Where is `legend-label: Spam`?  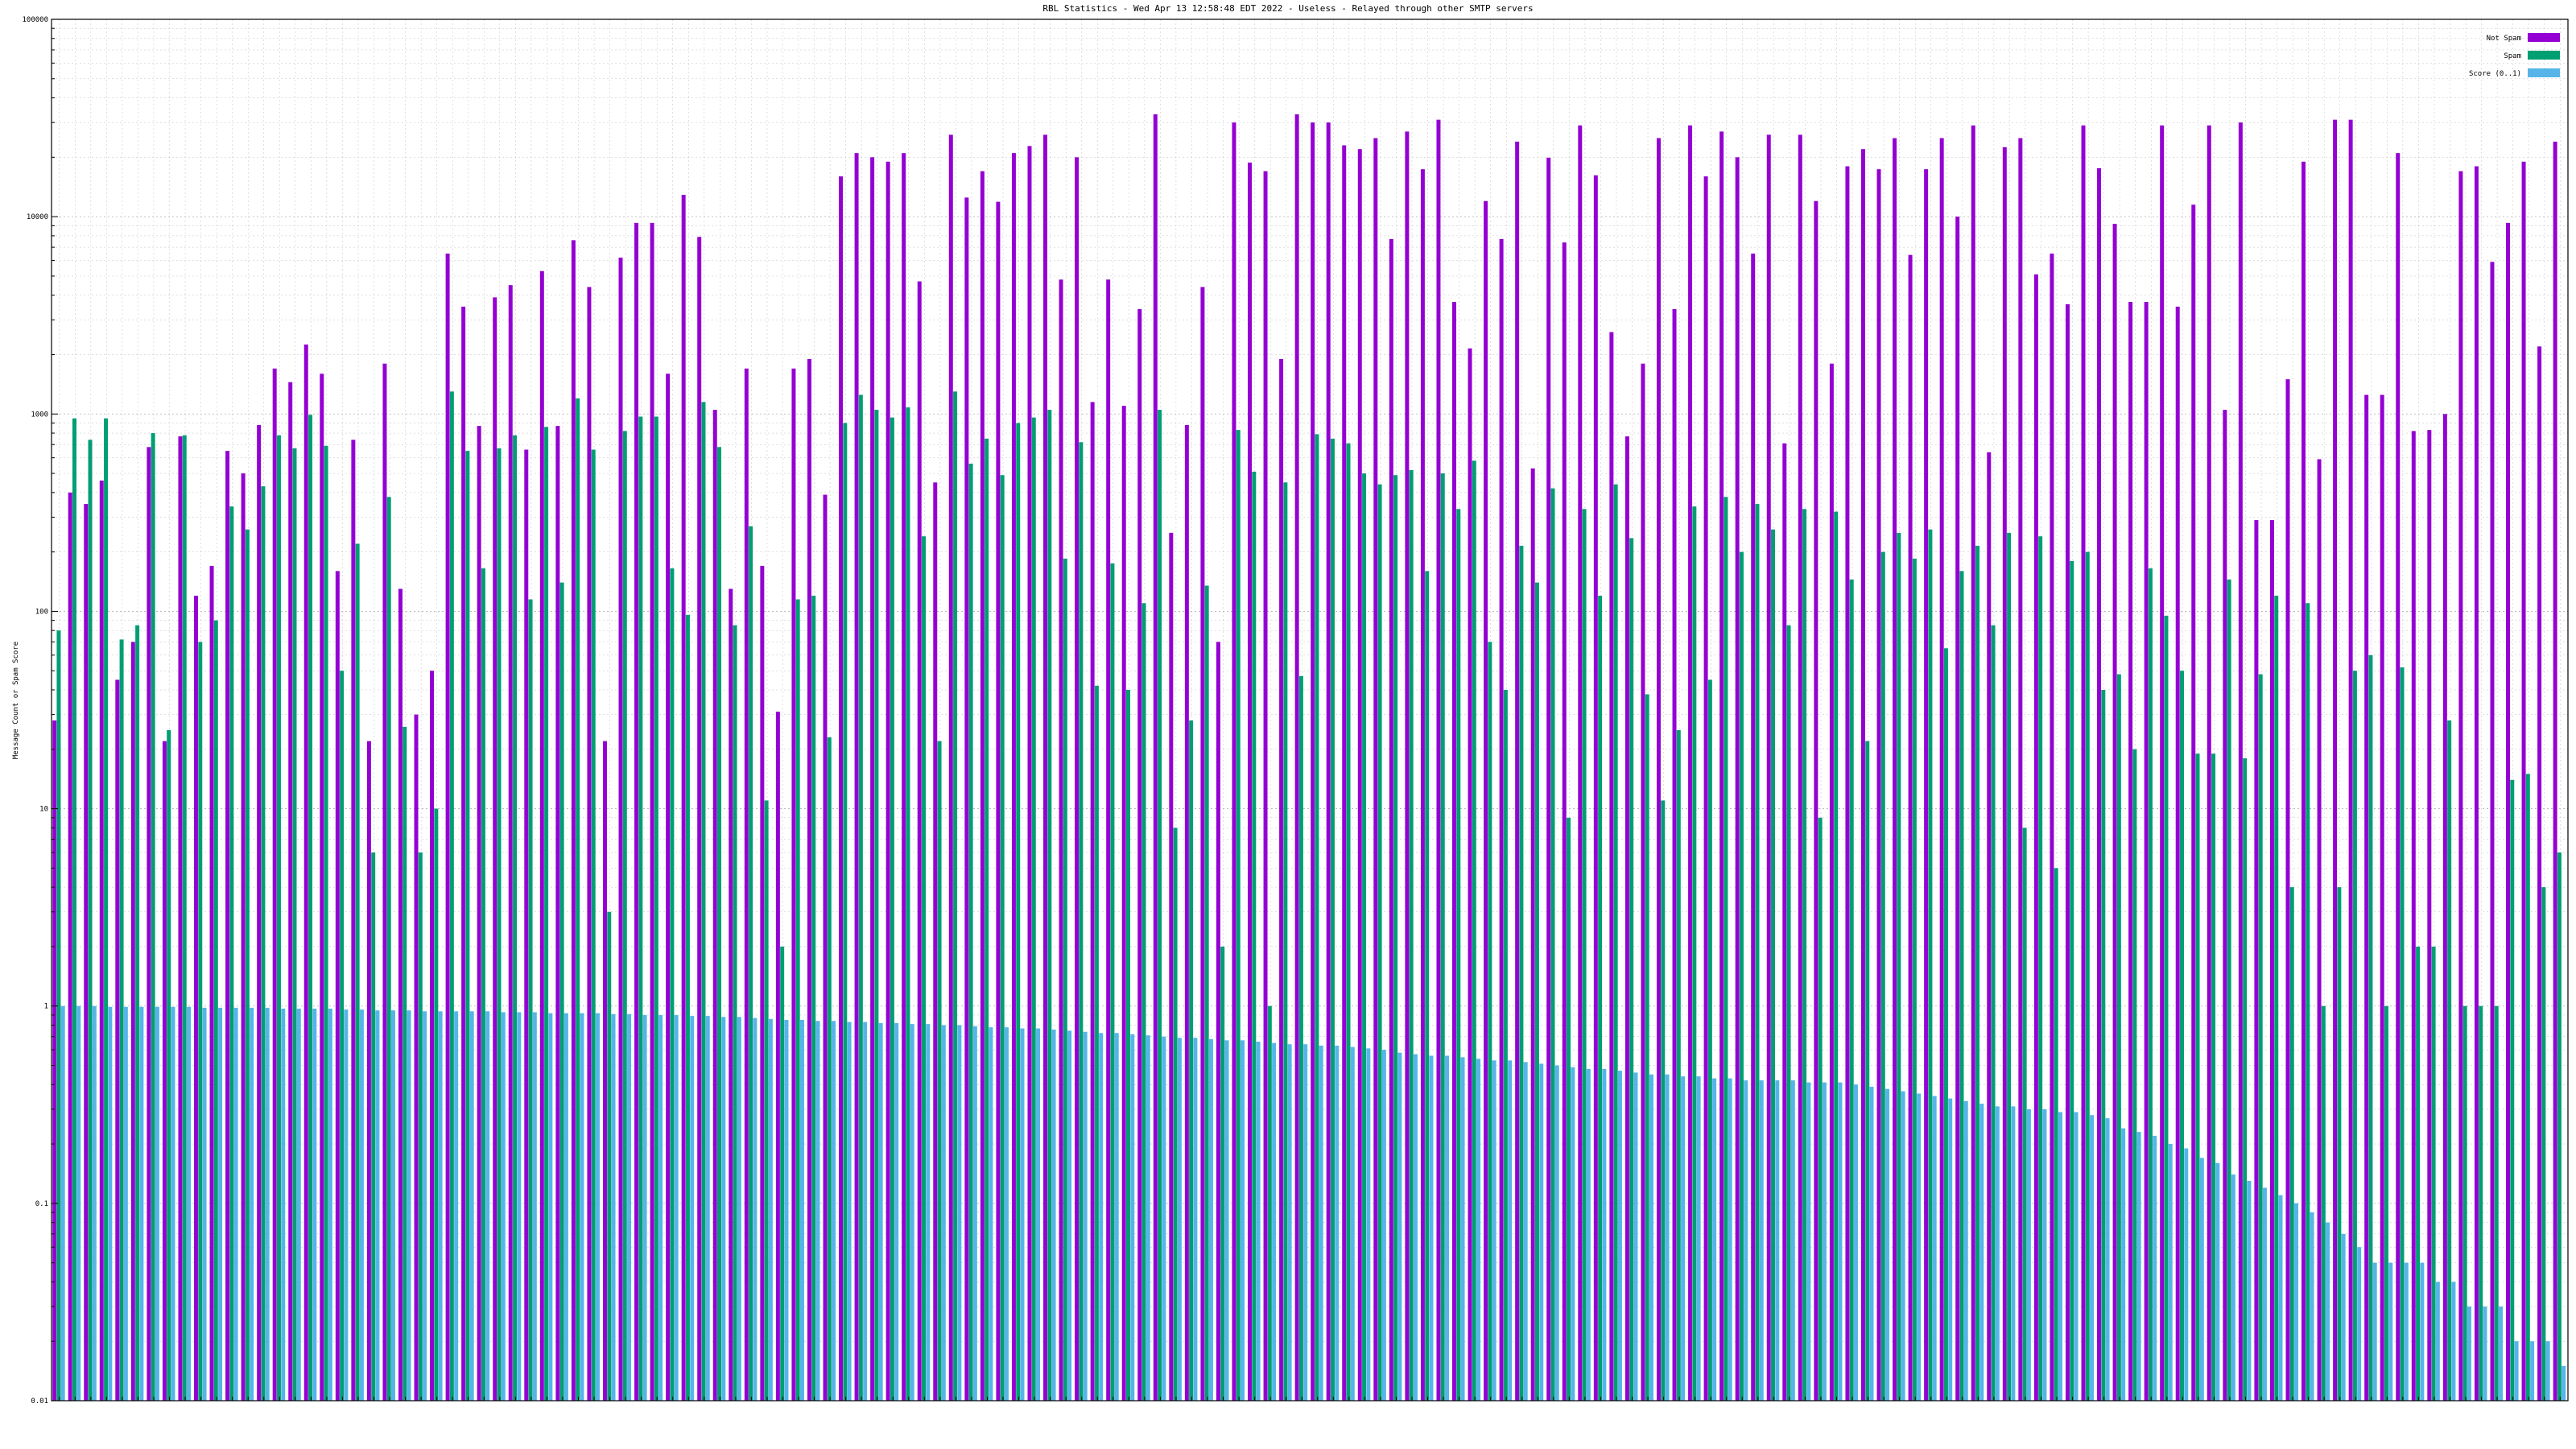 legend-label: Spam is located at coordinates (2512, 56).